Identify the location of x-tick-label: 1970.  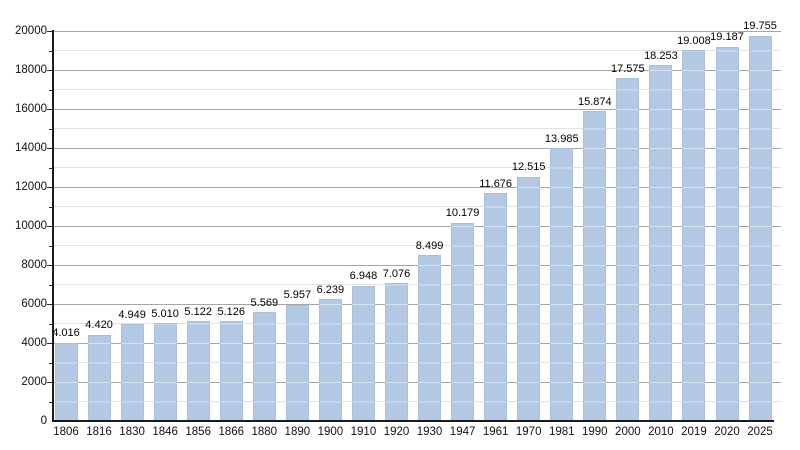
(528, 432).